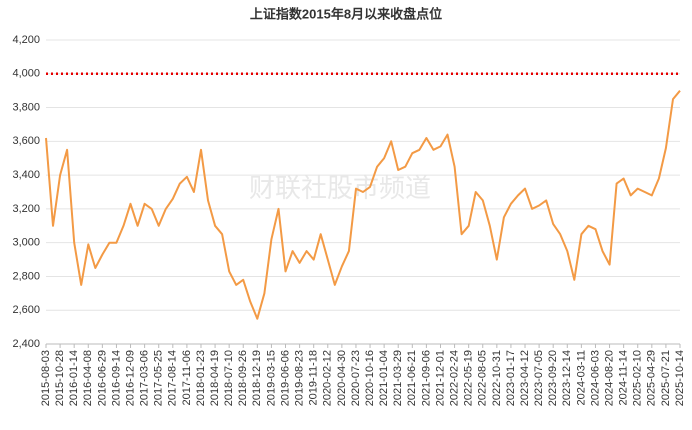 Image resolution: width=692 pixels, height=430 pixels. I want to click on x-tick-label: 2023-12-14, so click(567, 378).